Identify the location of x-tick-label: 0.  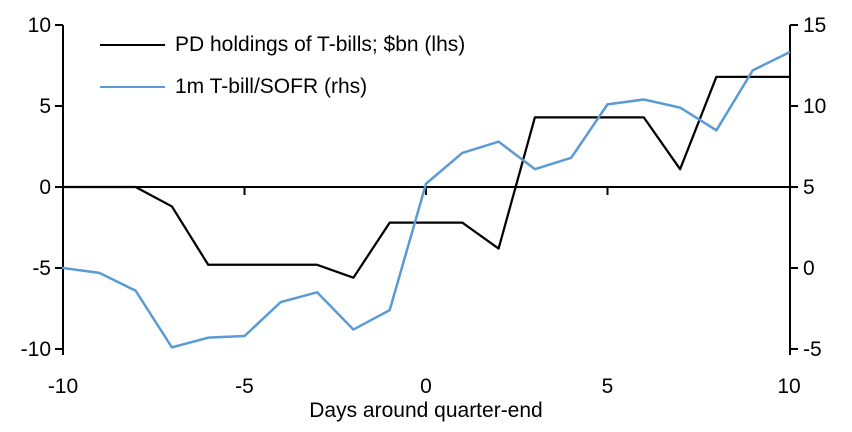
(426, 386).